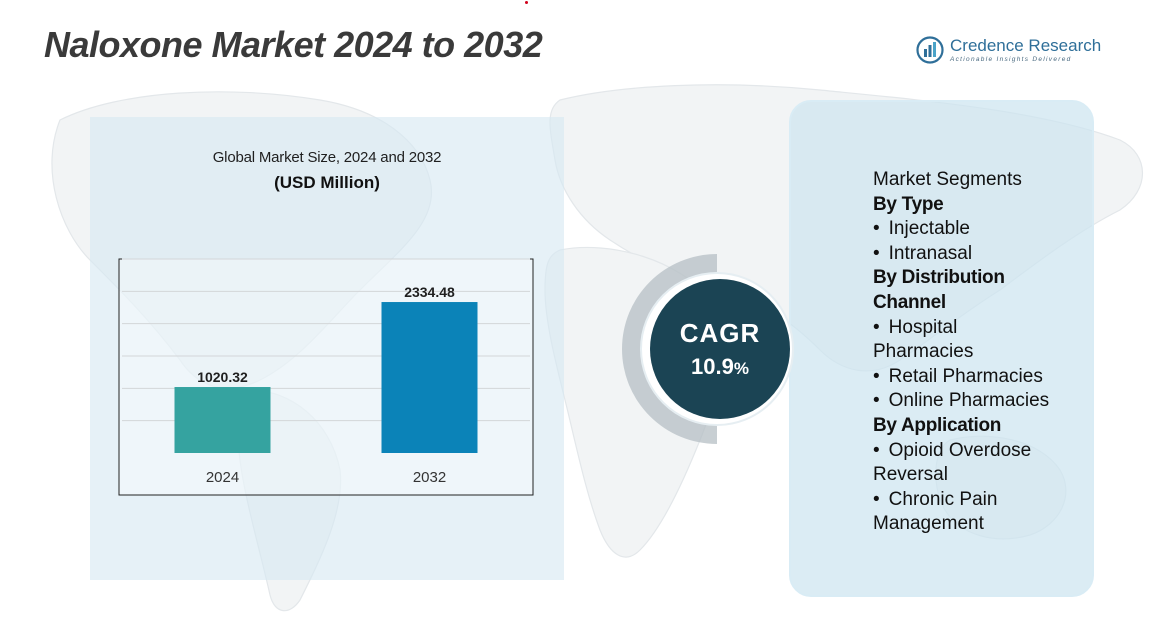 The image size is (1163, 618). I want to click on segment-item: • Chronic Pain, so click(980, 500).